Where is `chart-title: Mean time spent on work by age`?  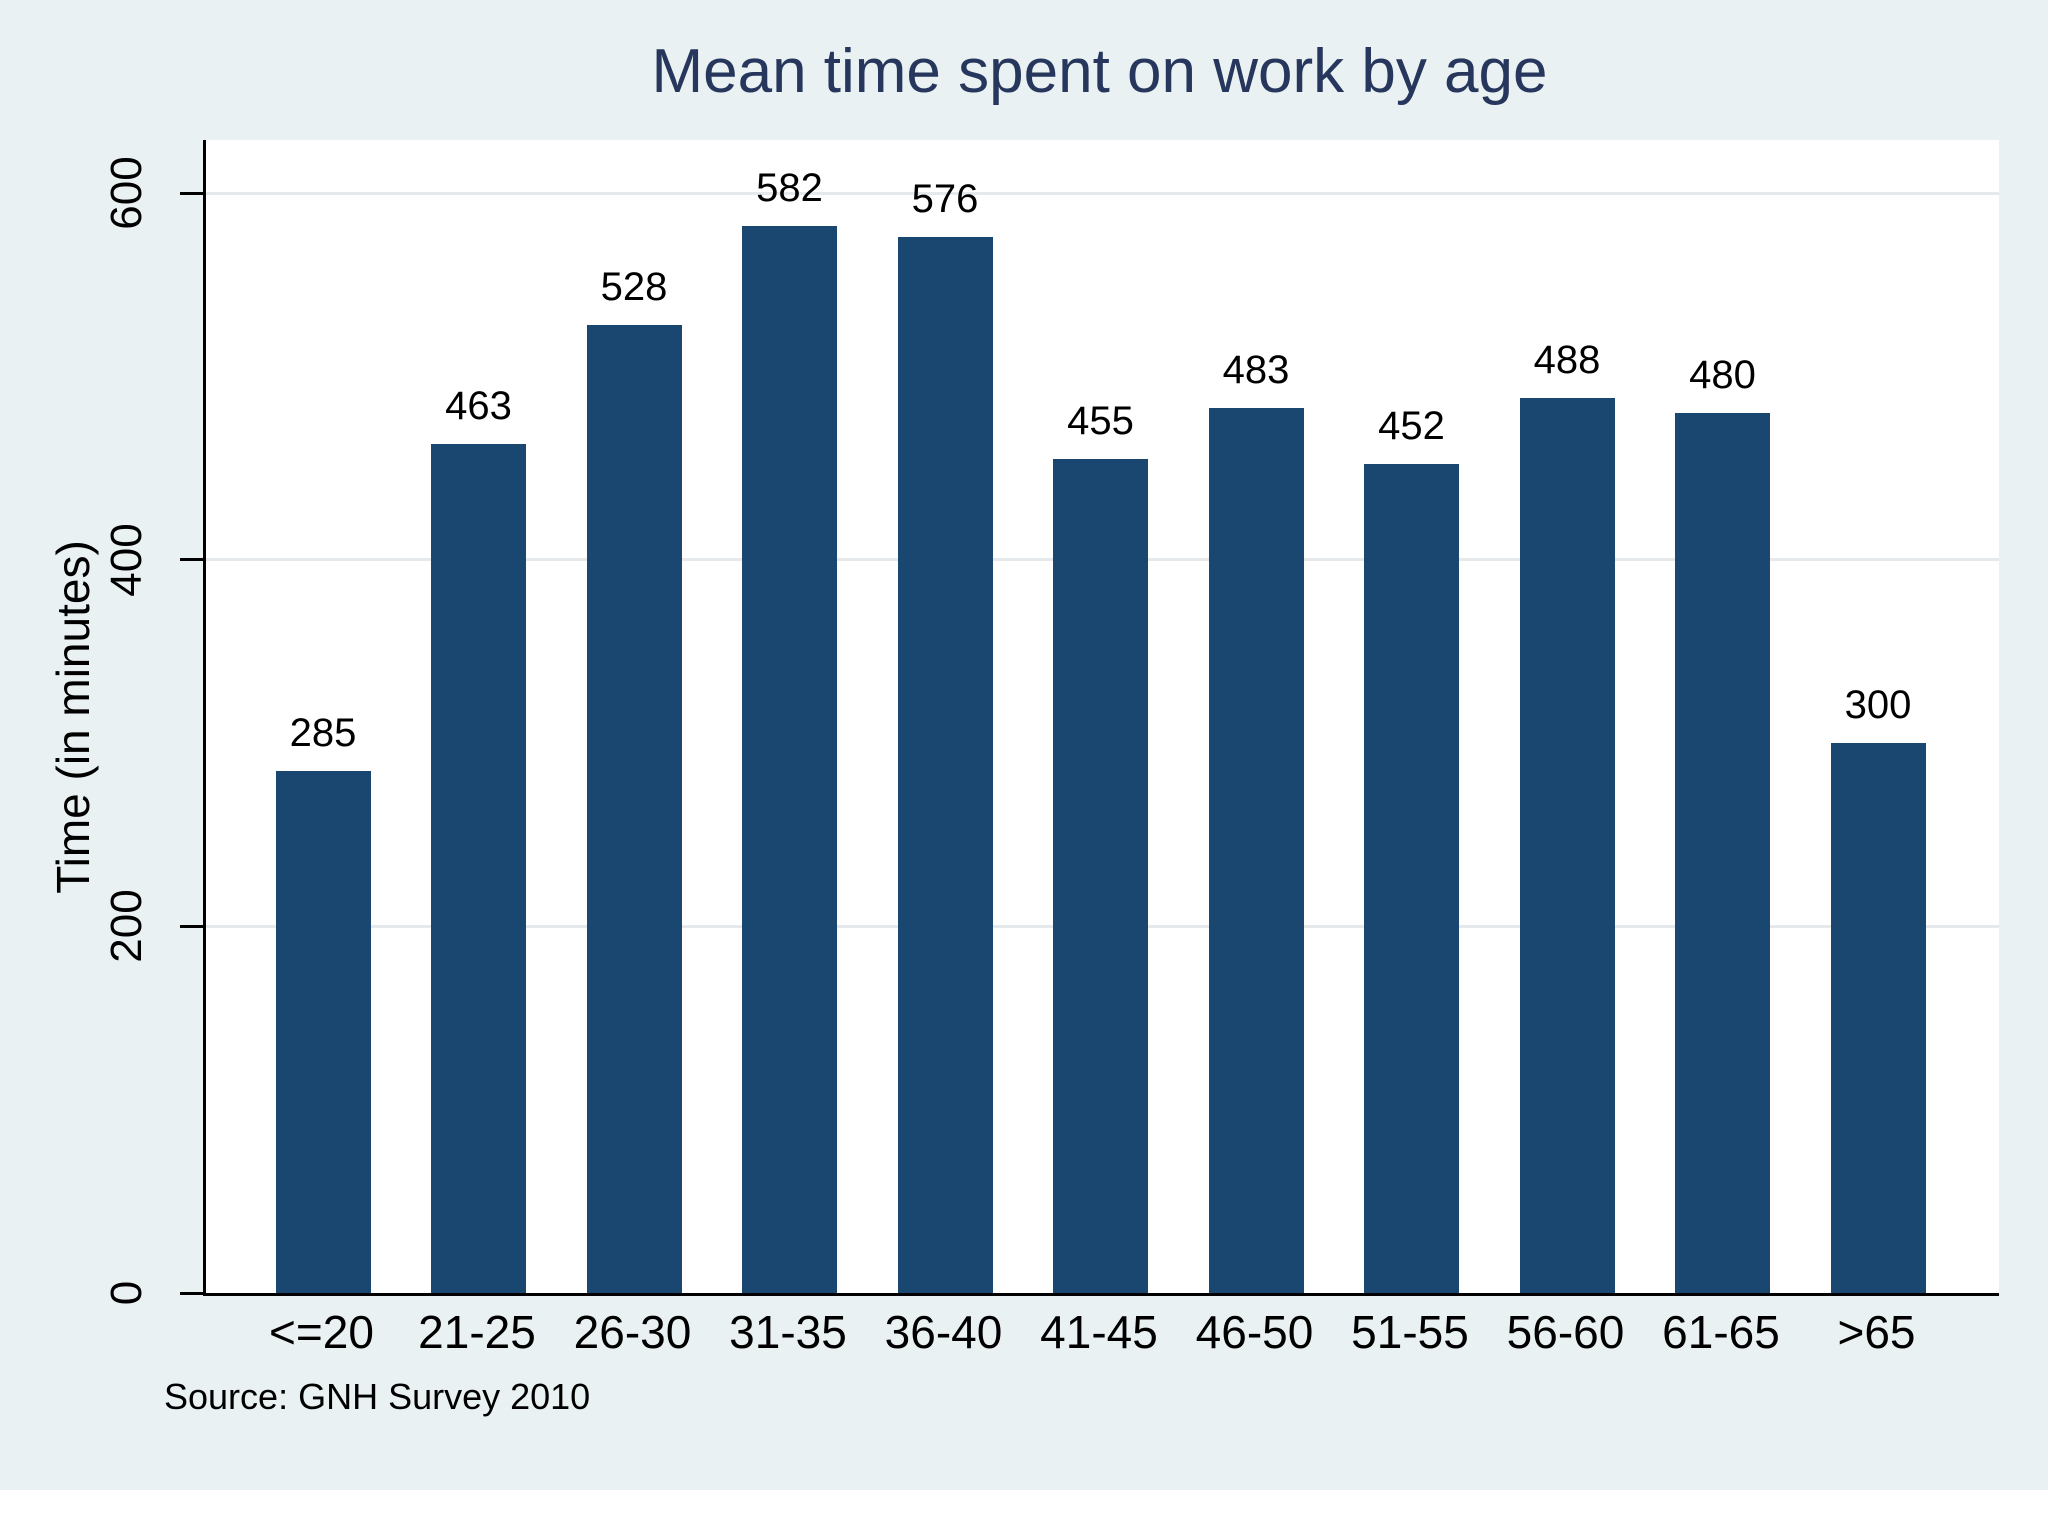
chart-title: Mean time spent on work by age is located at coordinates (1099, 71).